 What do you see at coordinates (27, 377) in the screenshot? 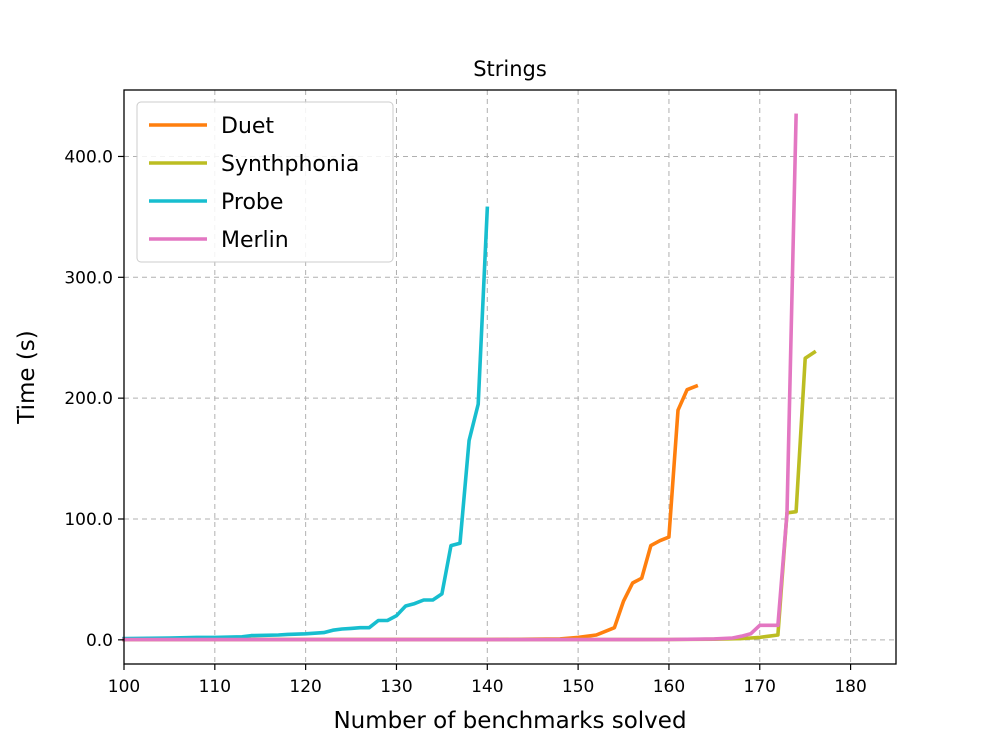
I see `y-axis-label: Time (s)` at bounding box center [27, 377].